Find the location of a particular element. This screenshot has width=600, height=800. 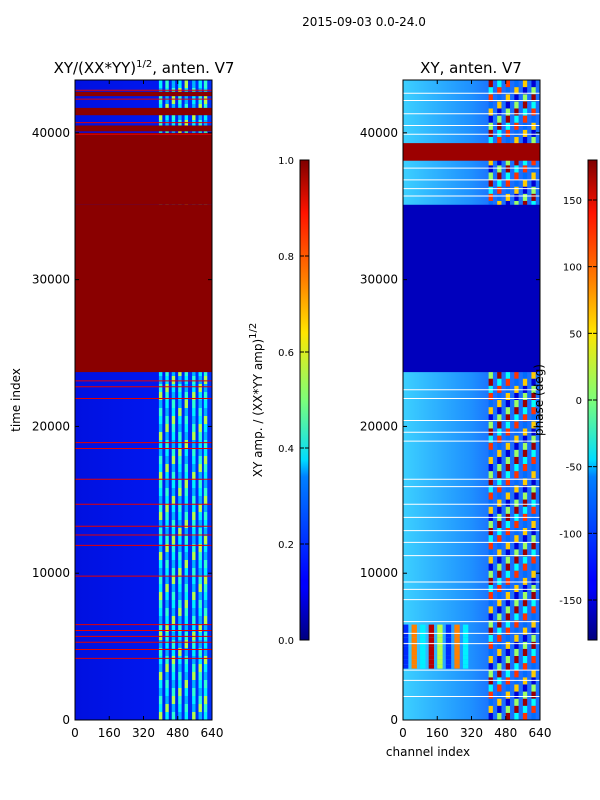

phase-colorbar: -150 -100 -50 0 50 100 150 phase (deg) is located at coordinates (565, 400).